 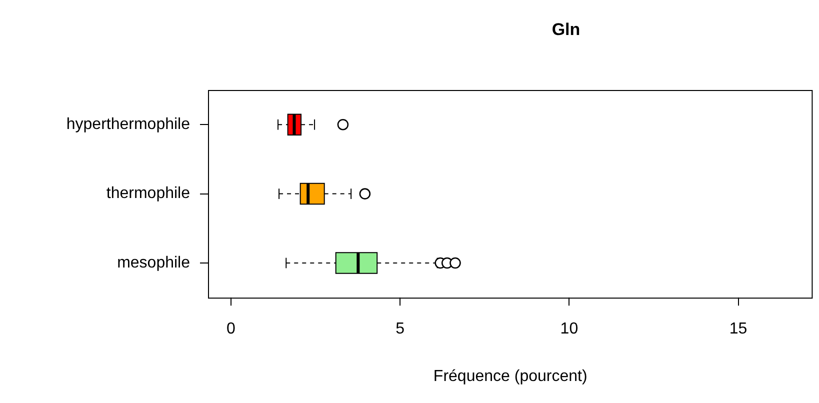 I want to click on x-tick-label: 5, so click(x=400, y=329).